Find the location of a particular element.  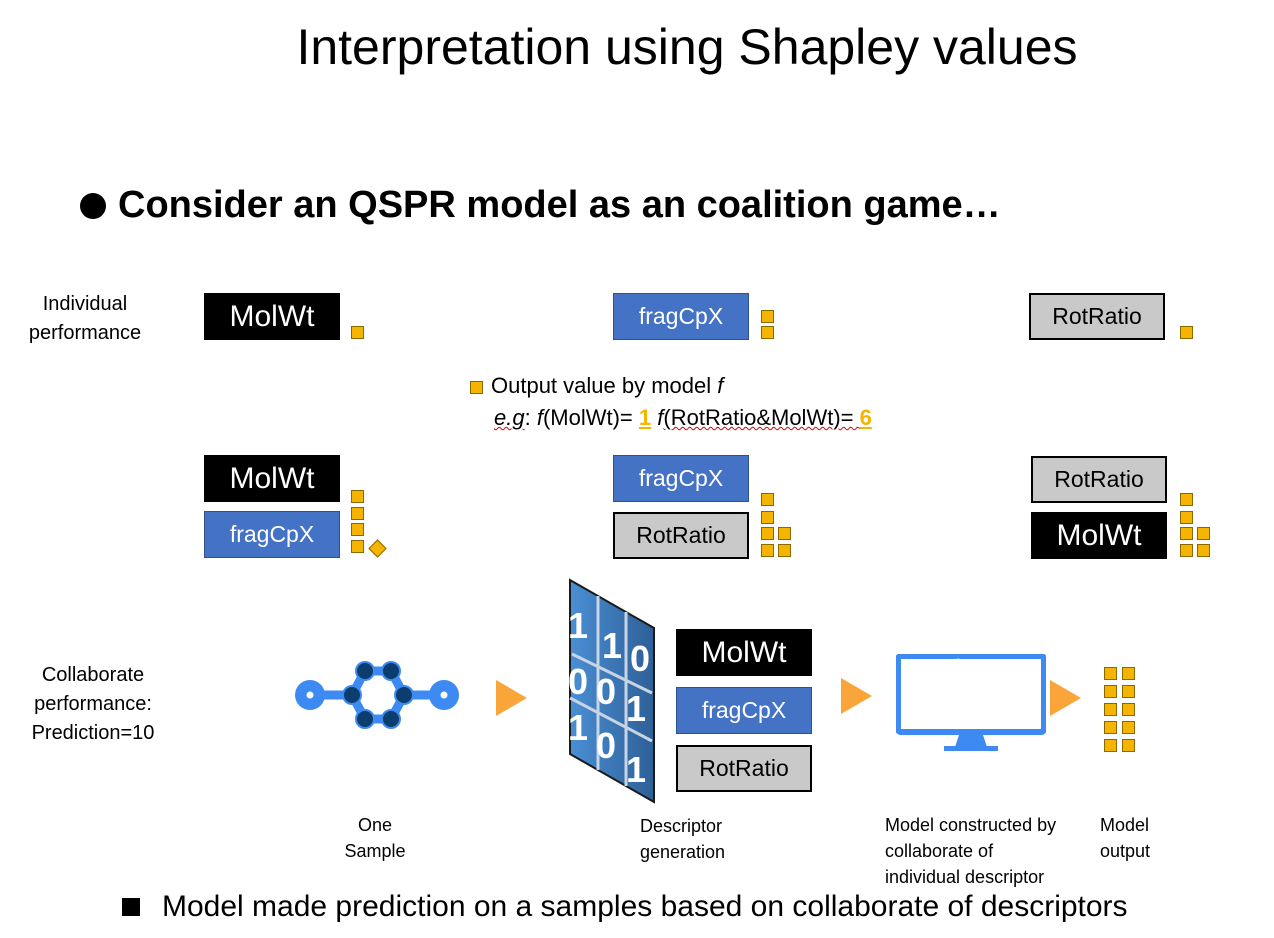

label-line: Collaborate is located at coordinates (93, 675).